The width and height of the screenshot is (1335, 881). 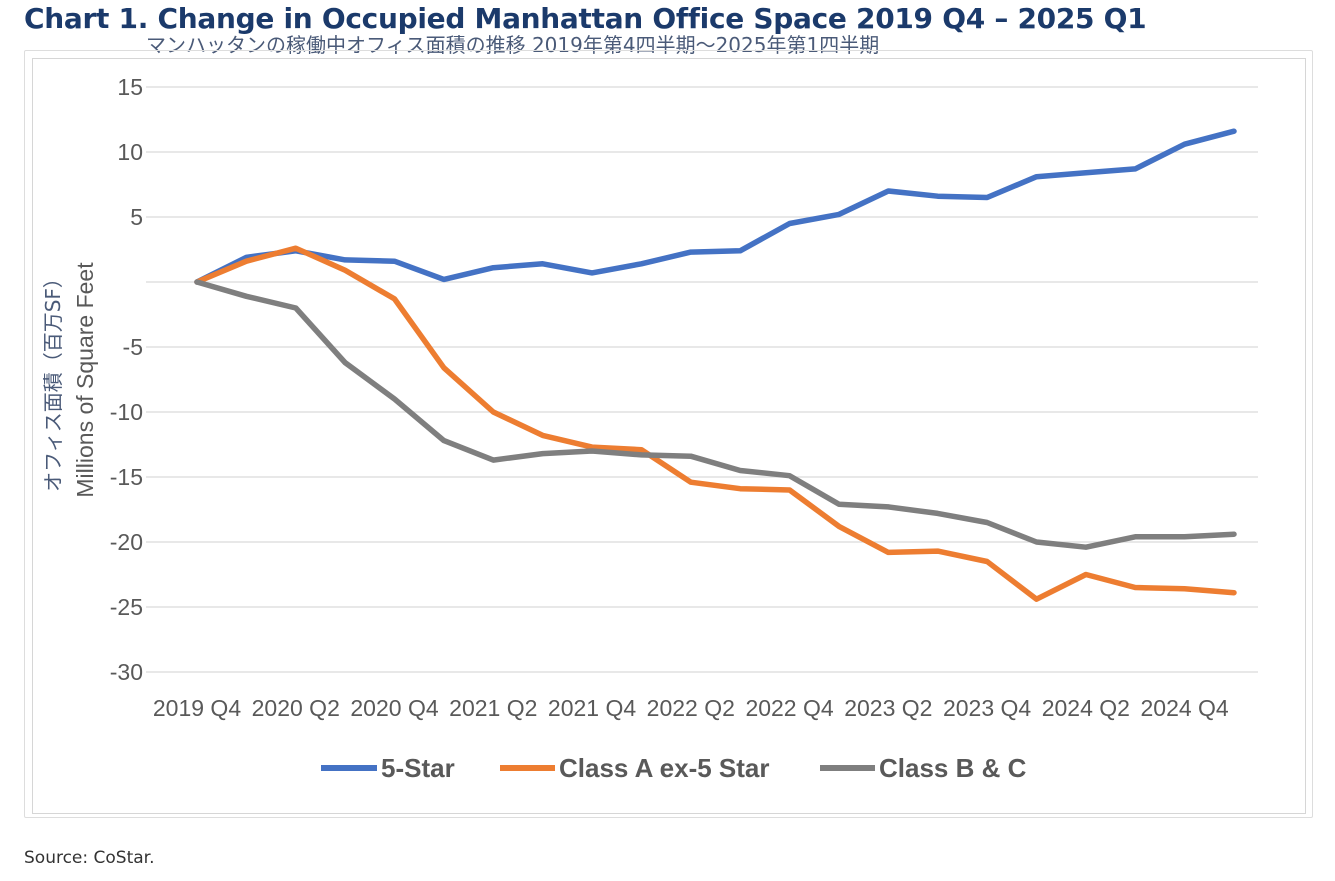 I want to click on legend-label: Class A ex-5 Star, so click(x=664, y=768).